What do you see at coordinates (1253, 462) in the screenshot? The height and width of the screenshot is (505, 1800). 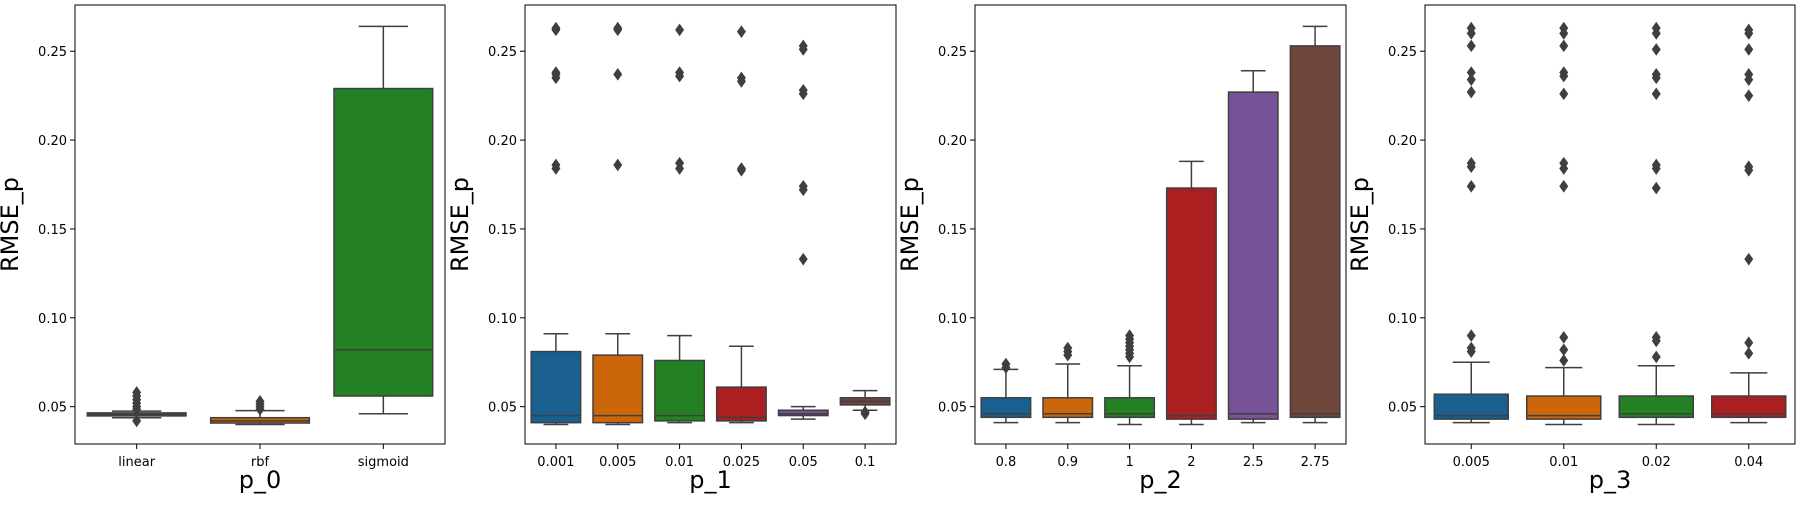 I see `x-tick-label: 2.5` at bounding box center [1253, 462].